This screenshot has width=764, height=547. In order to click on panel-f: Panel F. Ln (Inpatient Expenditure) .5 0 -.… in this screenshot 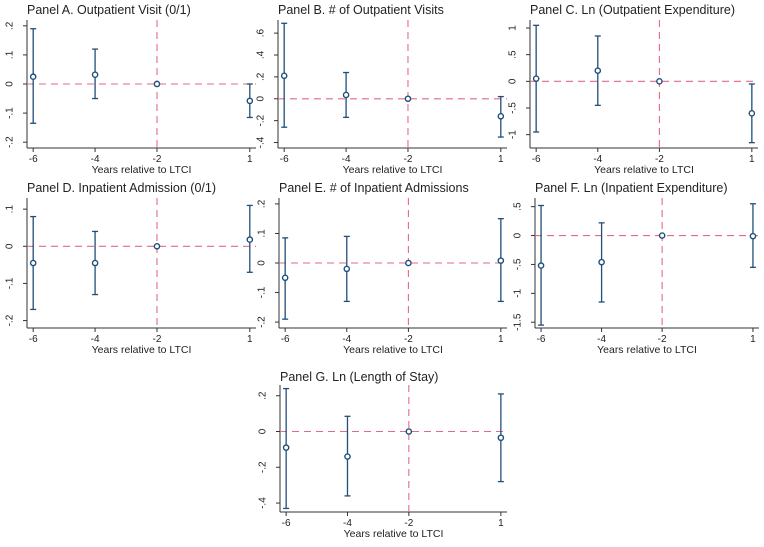, I will do `click(636, 268)`.